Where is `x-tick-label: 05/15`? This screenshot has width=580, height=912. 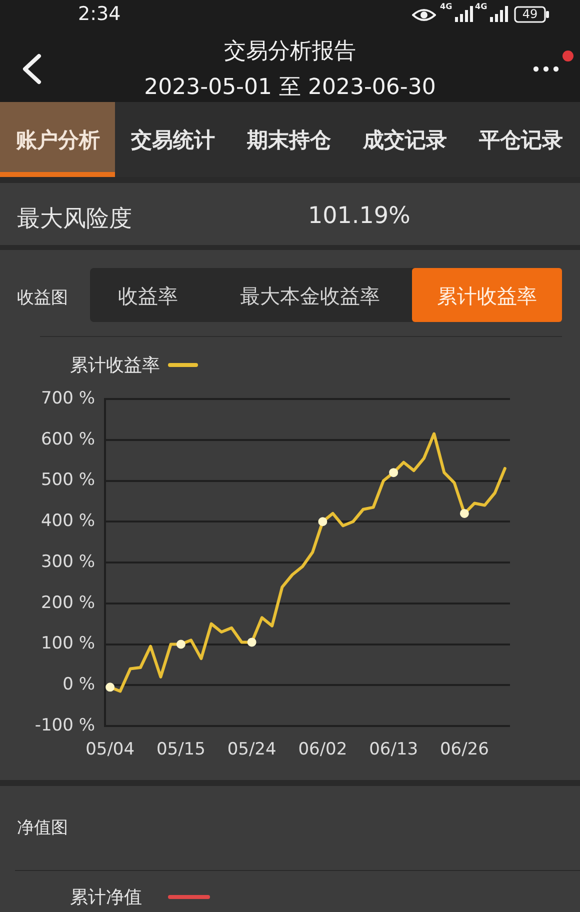
x-tick-label: 05/15 is located at coordinates (181, 750).